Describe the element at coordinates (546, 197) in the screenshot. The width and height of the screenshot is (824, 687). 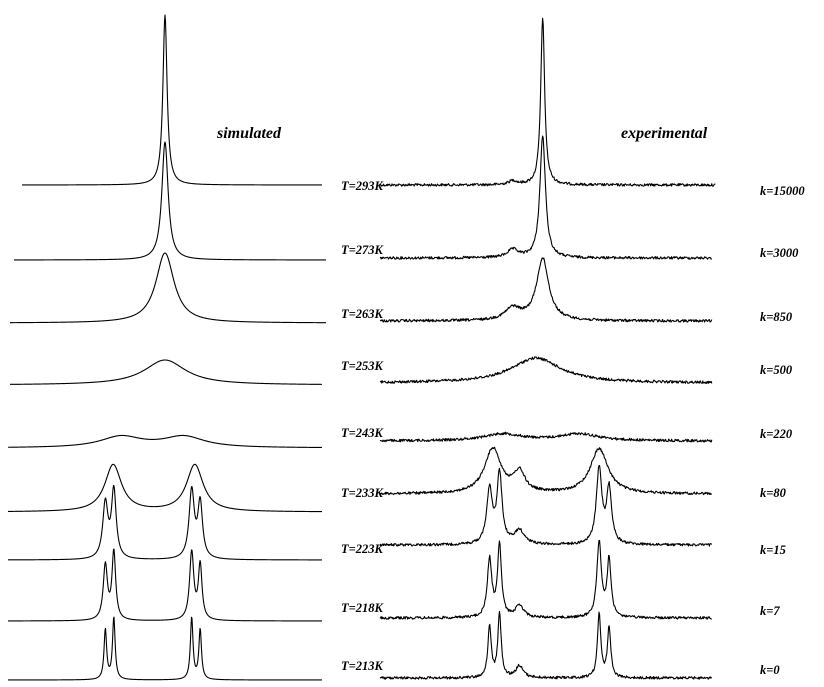
I see `experimental-spectrum-273k` at that location.